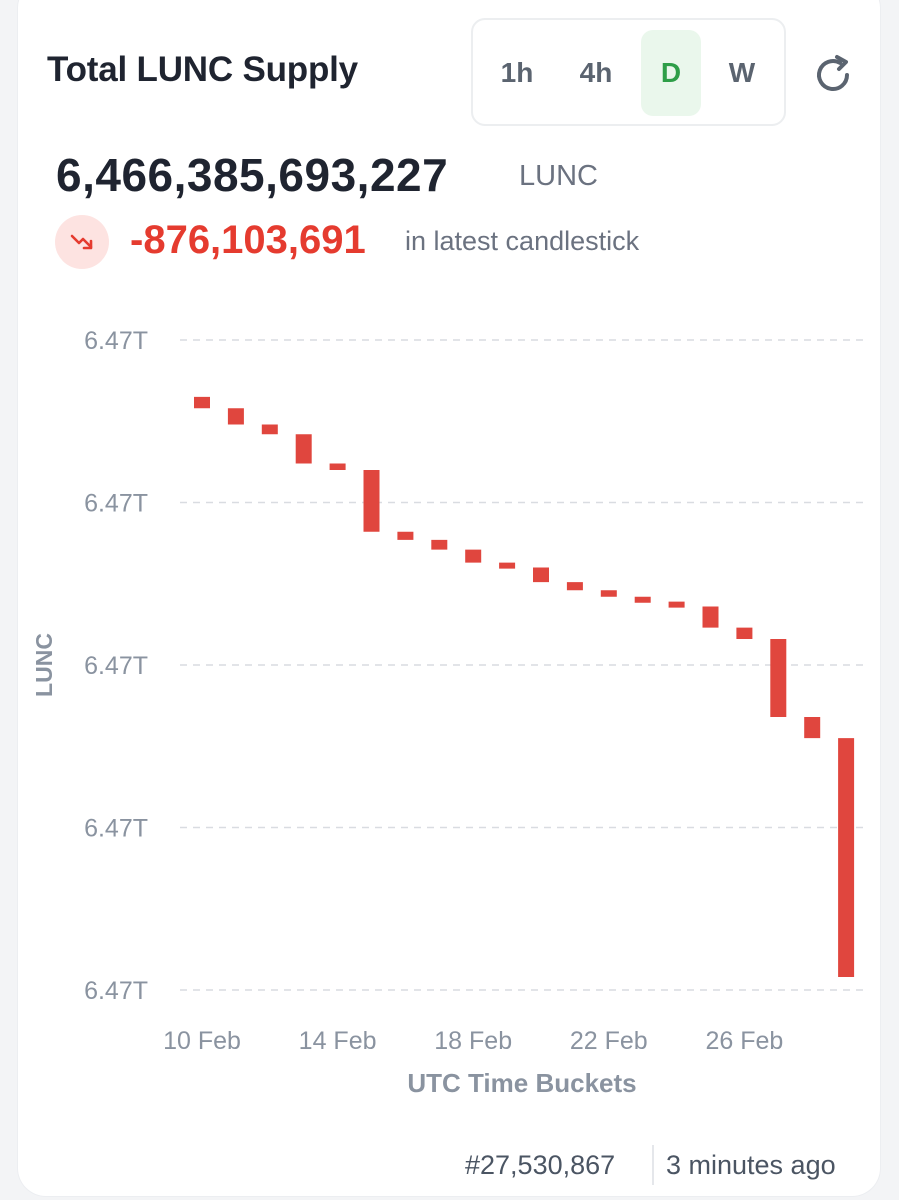 This screenshot has height=1200, width=899. I want to click on x-tick-label: 22 Feb, so click(609, 1041).